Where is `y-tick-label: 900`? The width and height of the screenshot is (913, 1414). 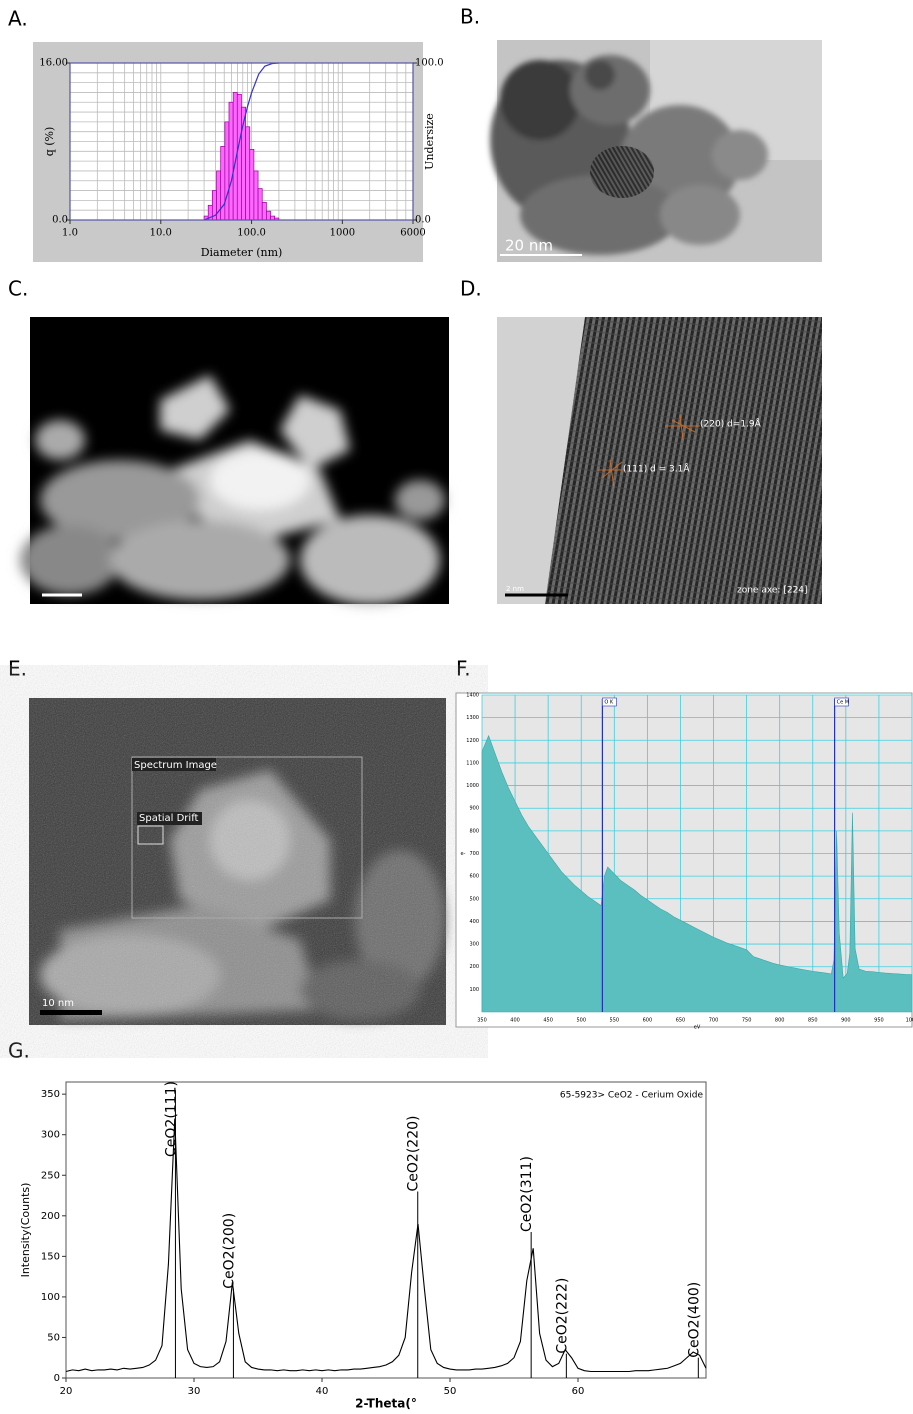 y-tick-label: 900 is located at coordinates (474, 809).